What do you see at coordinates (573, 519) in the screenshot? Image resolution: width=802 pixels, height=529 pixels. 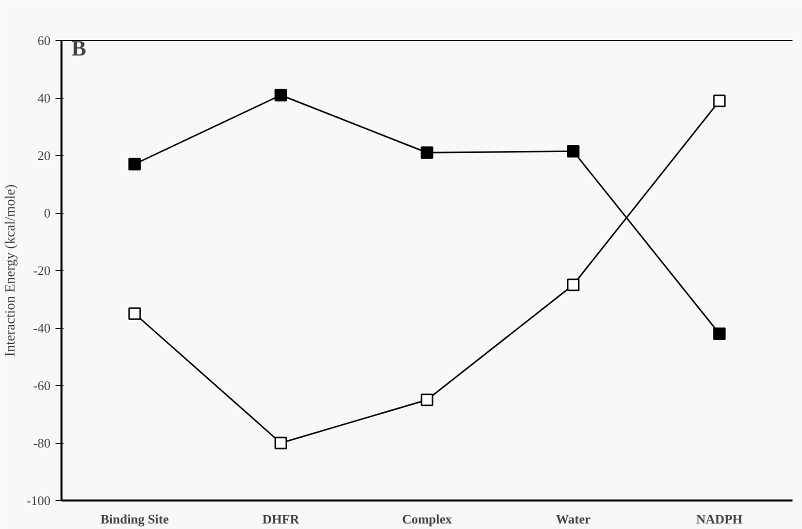 I see `x-tick-label: Water` at bounding box center [573, 519].